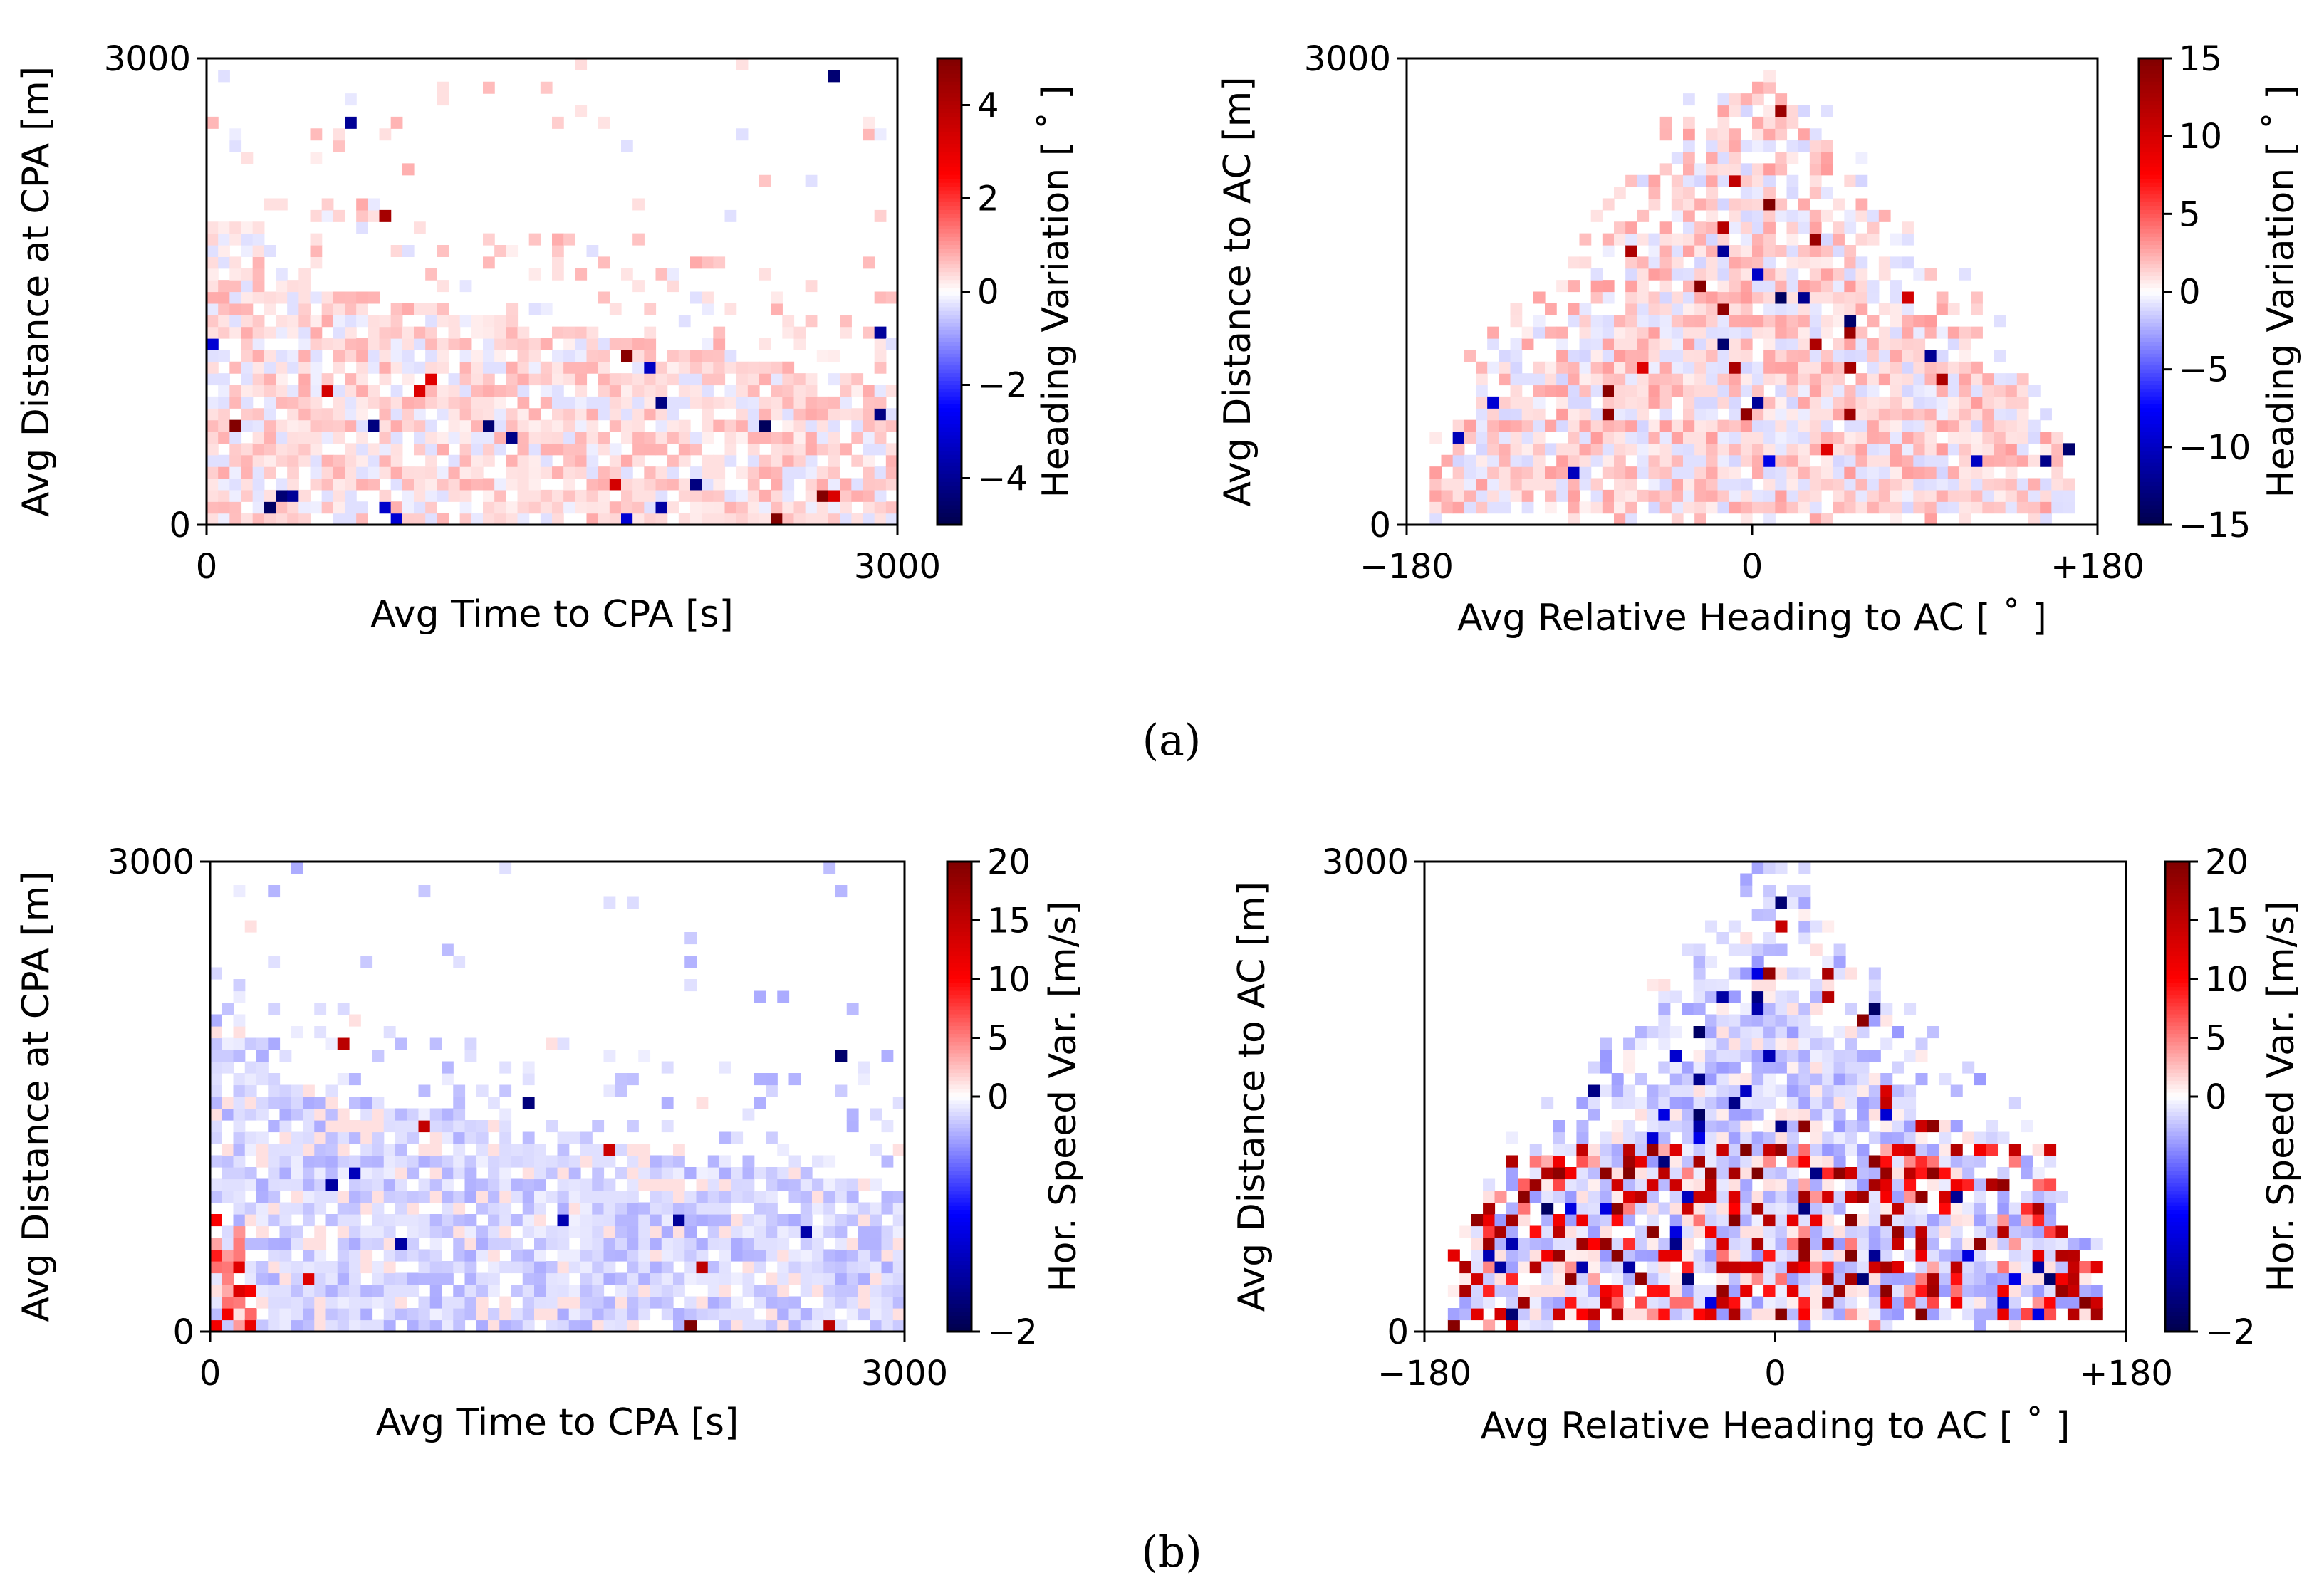  Describe the element at coordinates (1056, 291) in the screenshot. I see `colorbar-label: Heading Variation [ ˚ ]` at that location.